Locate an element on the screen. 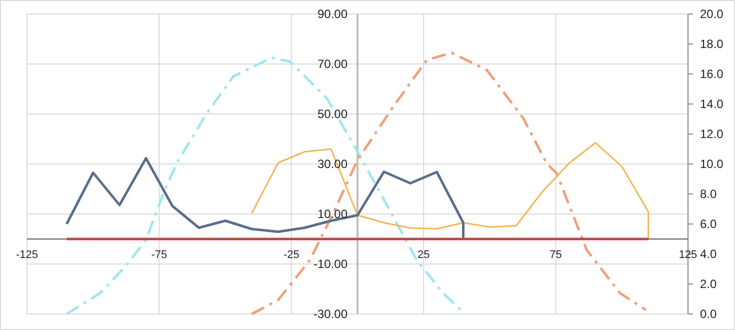 The height and width of the screenshot is (330, 735). y2-tick-label: 4.0 is located at coordinates (709, 254).